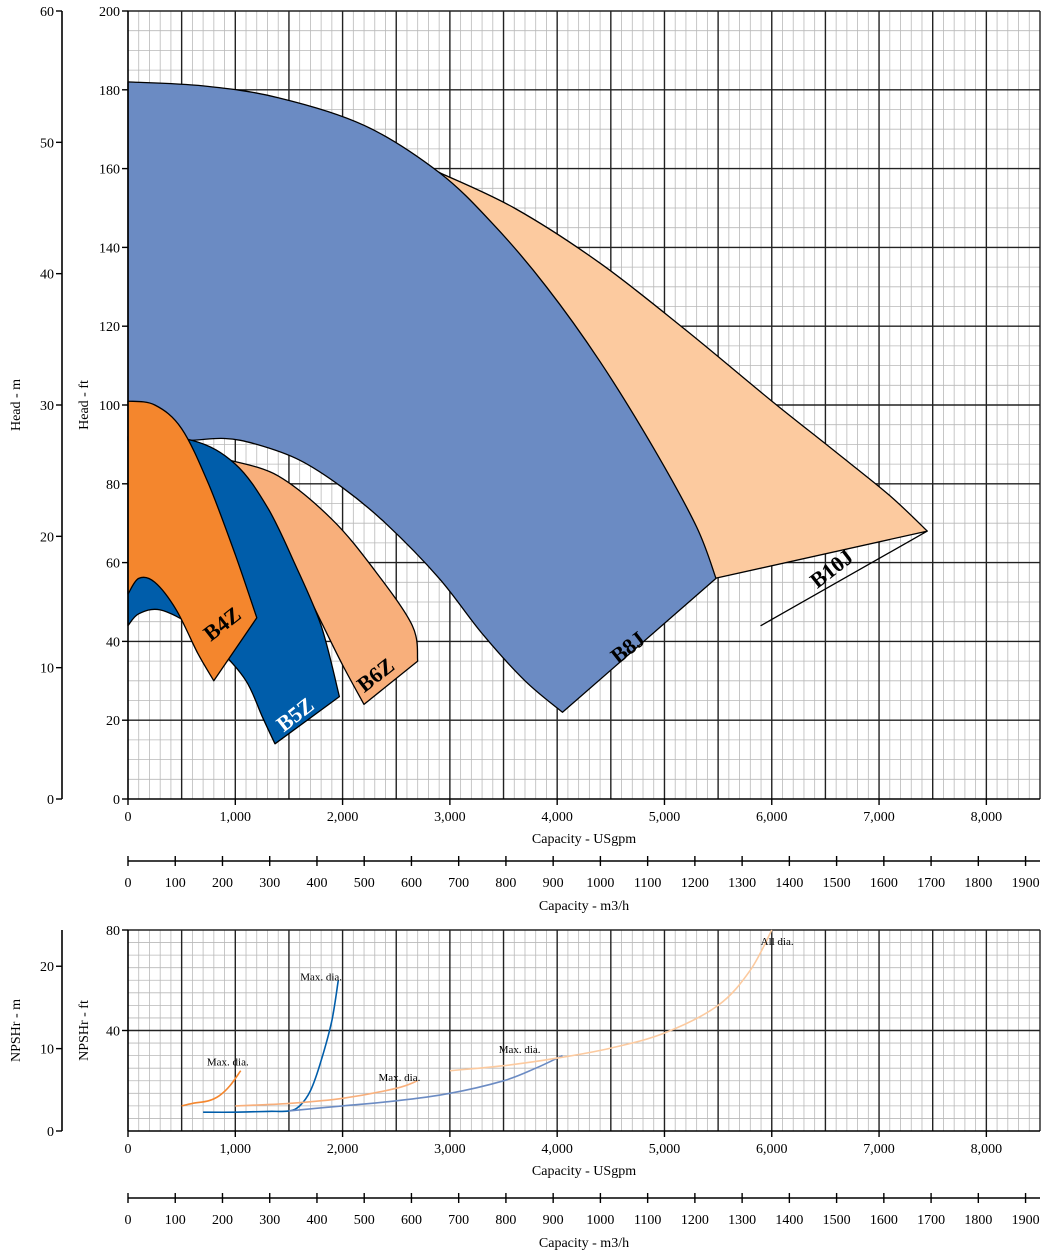  I want to click on perf-m3h-tick-label: 600, so click(411, 883).